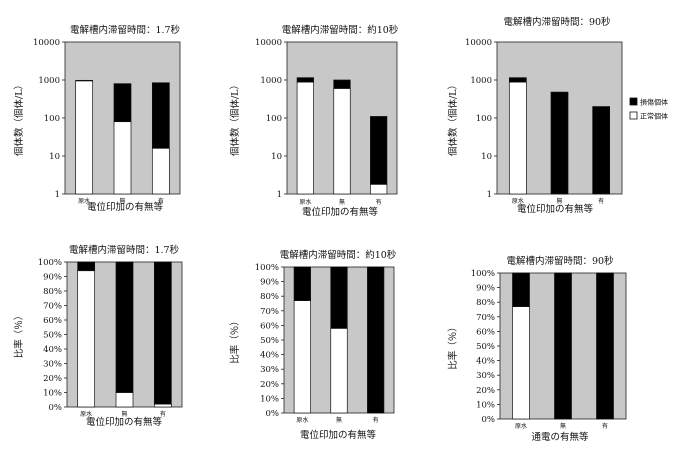 The height and width of the screenshot is (454, 683). I want to click on legend-label: 正常個体, so click(654, 116).